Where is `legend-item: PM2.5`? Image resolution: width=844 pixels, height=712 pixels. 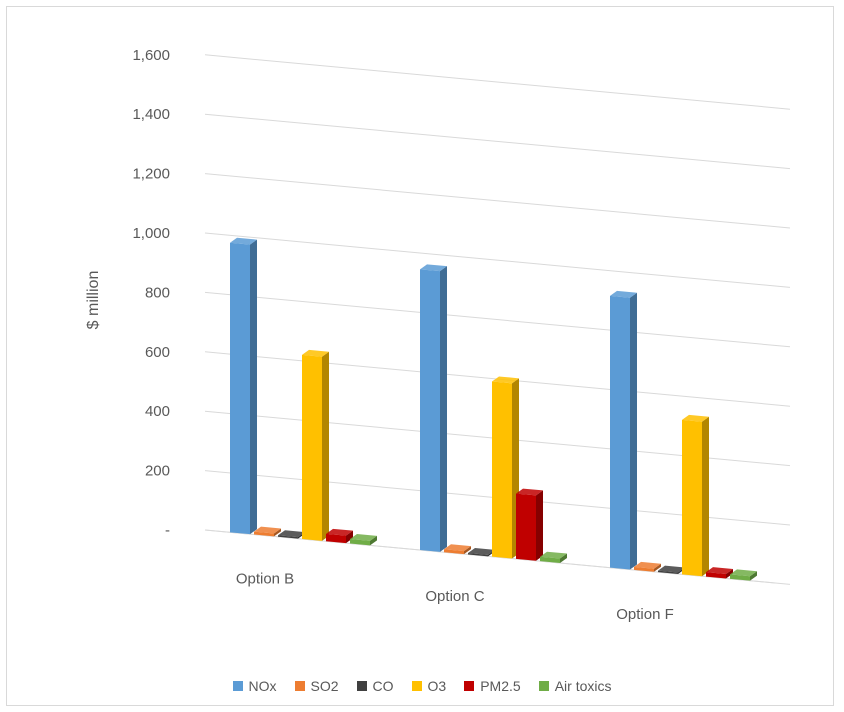
legend-item: PM2.5 is located at coordinates (492, 686).